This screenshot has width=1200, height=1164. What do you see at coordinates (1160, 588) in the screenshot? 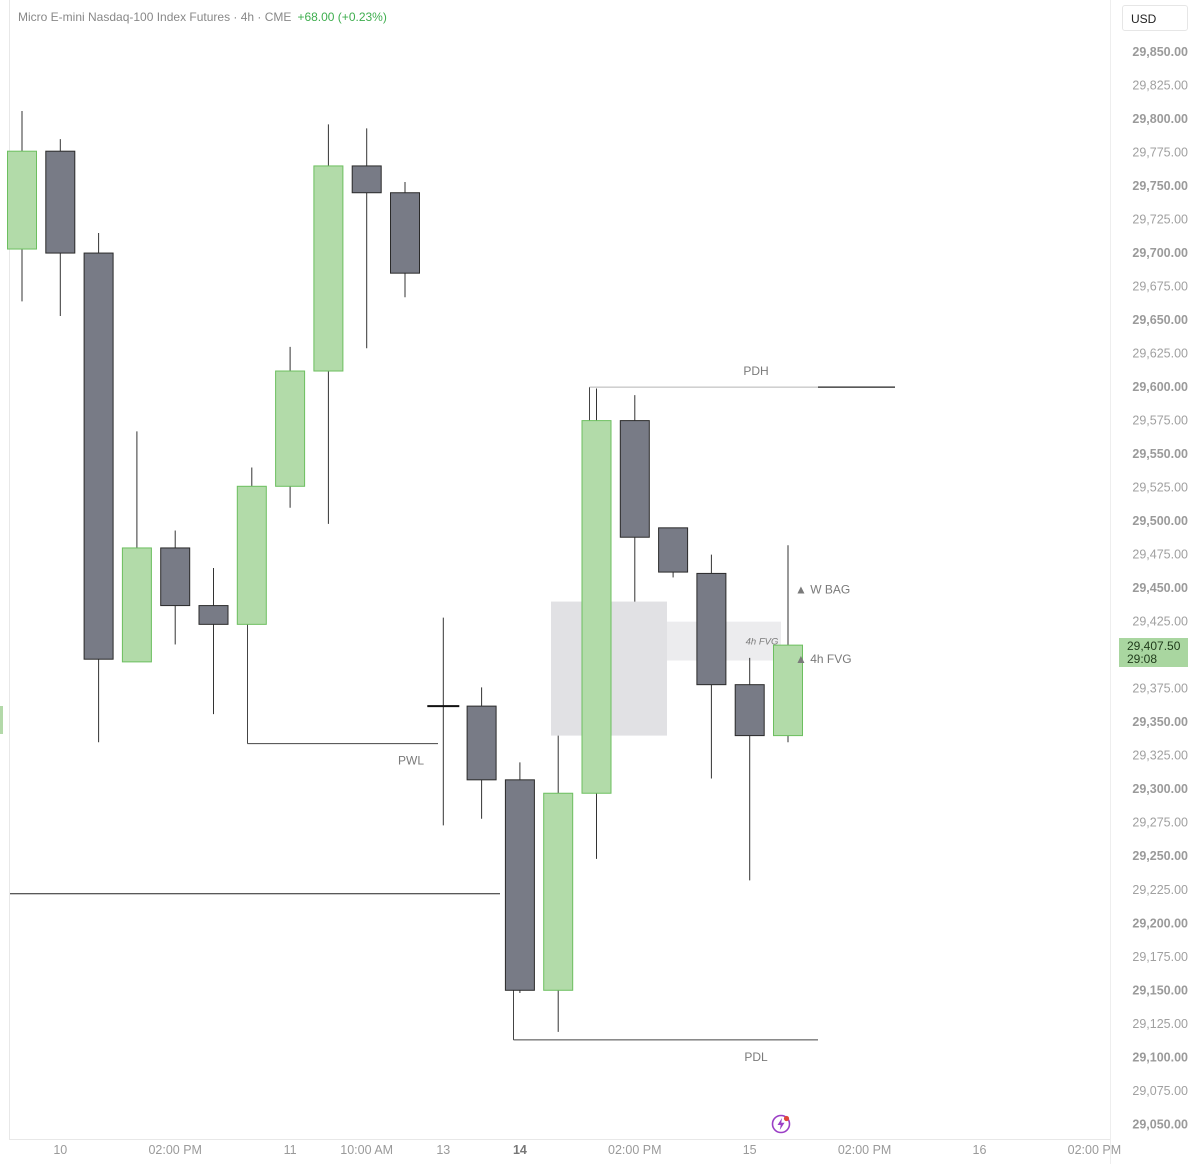
I see `price-tick-label: 29,450.00` at bounding box center [1160, 588].